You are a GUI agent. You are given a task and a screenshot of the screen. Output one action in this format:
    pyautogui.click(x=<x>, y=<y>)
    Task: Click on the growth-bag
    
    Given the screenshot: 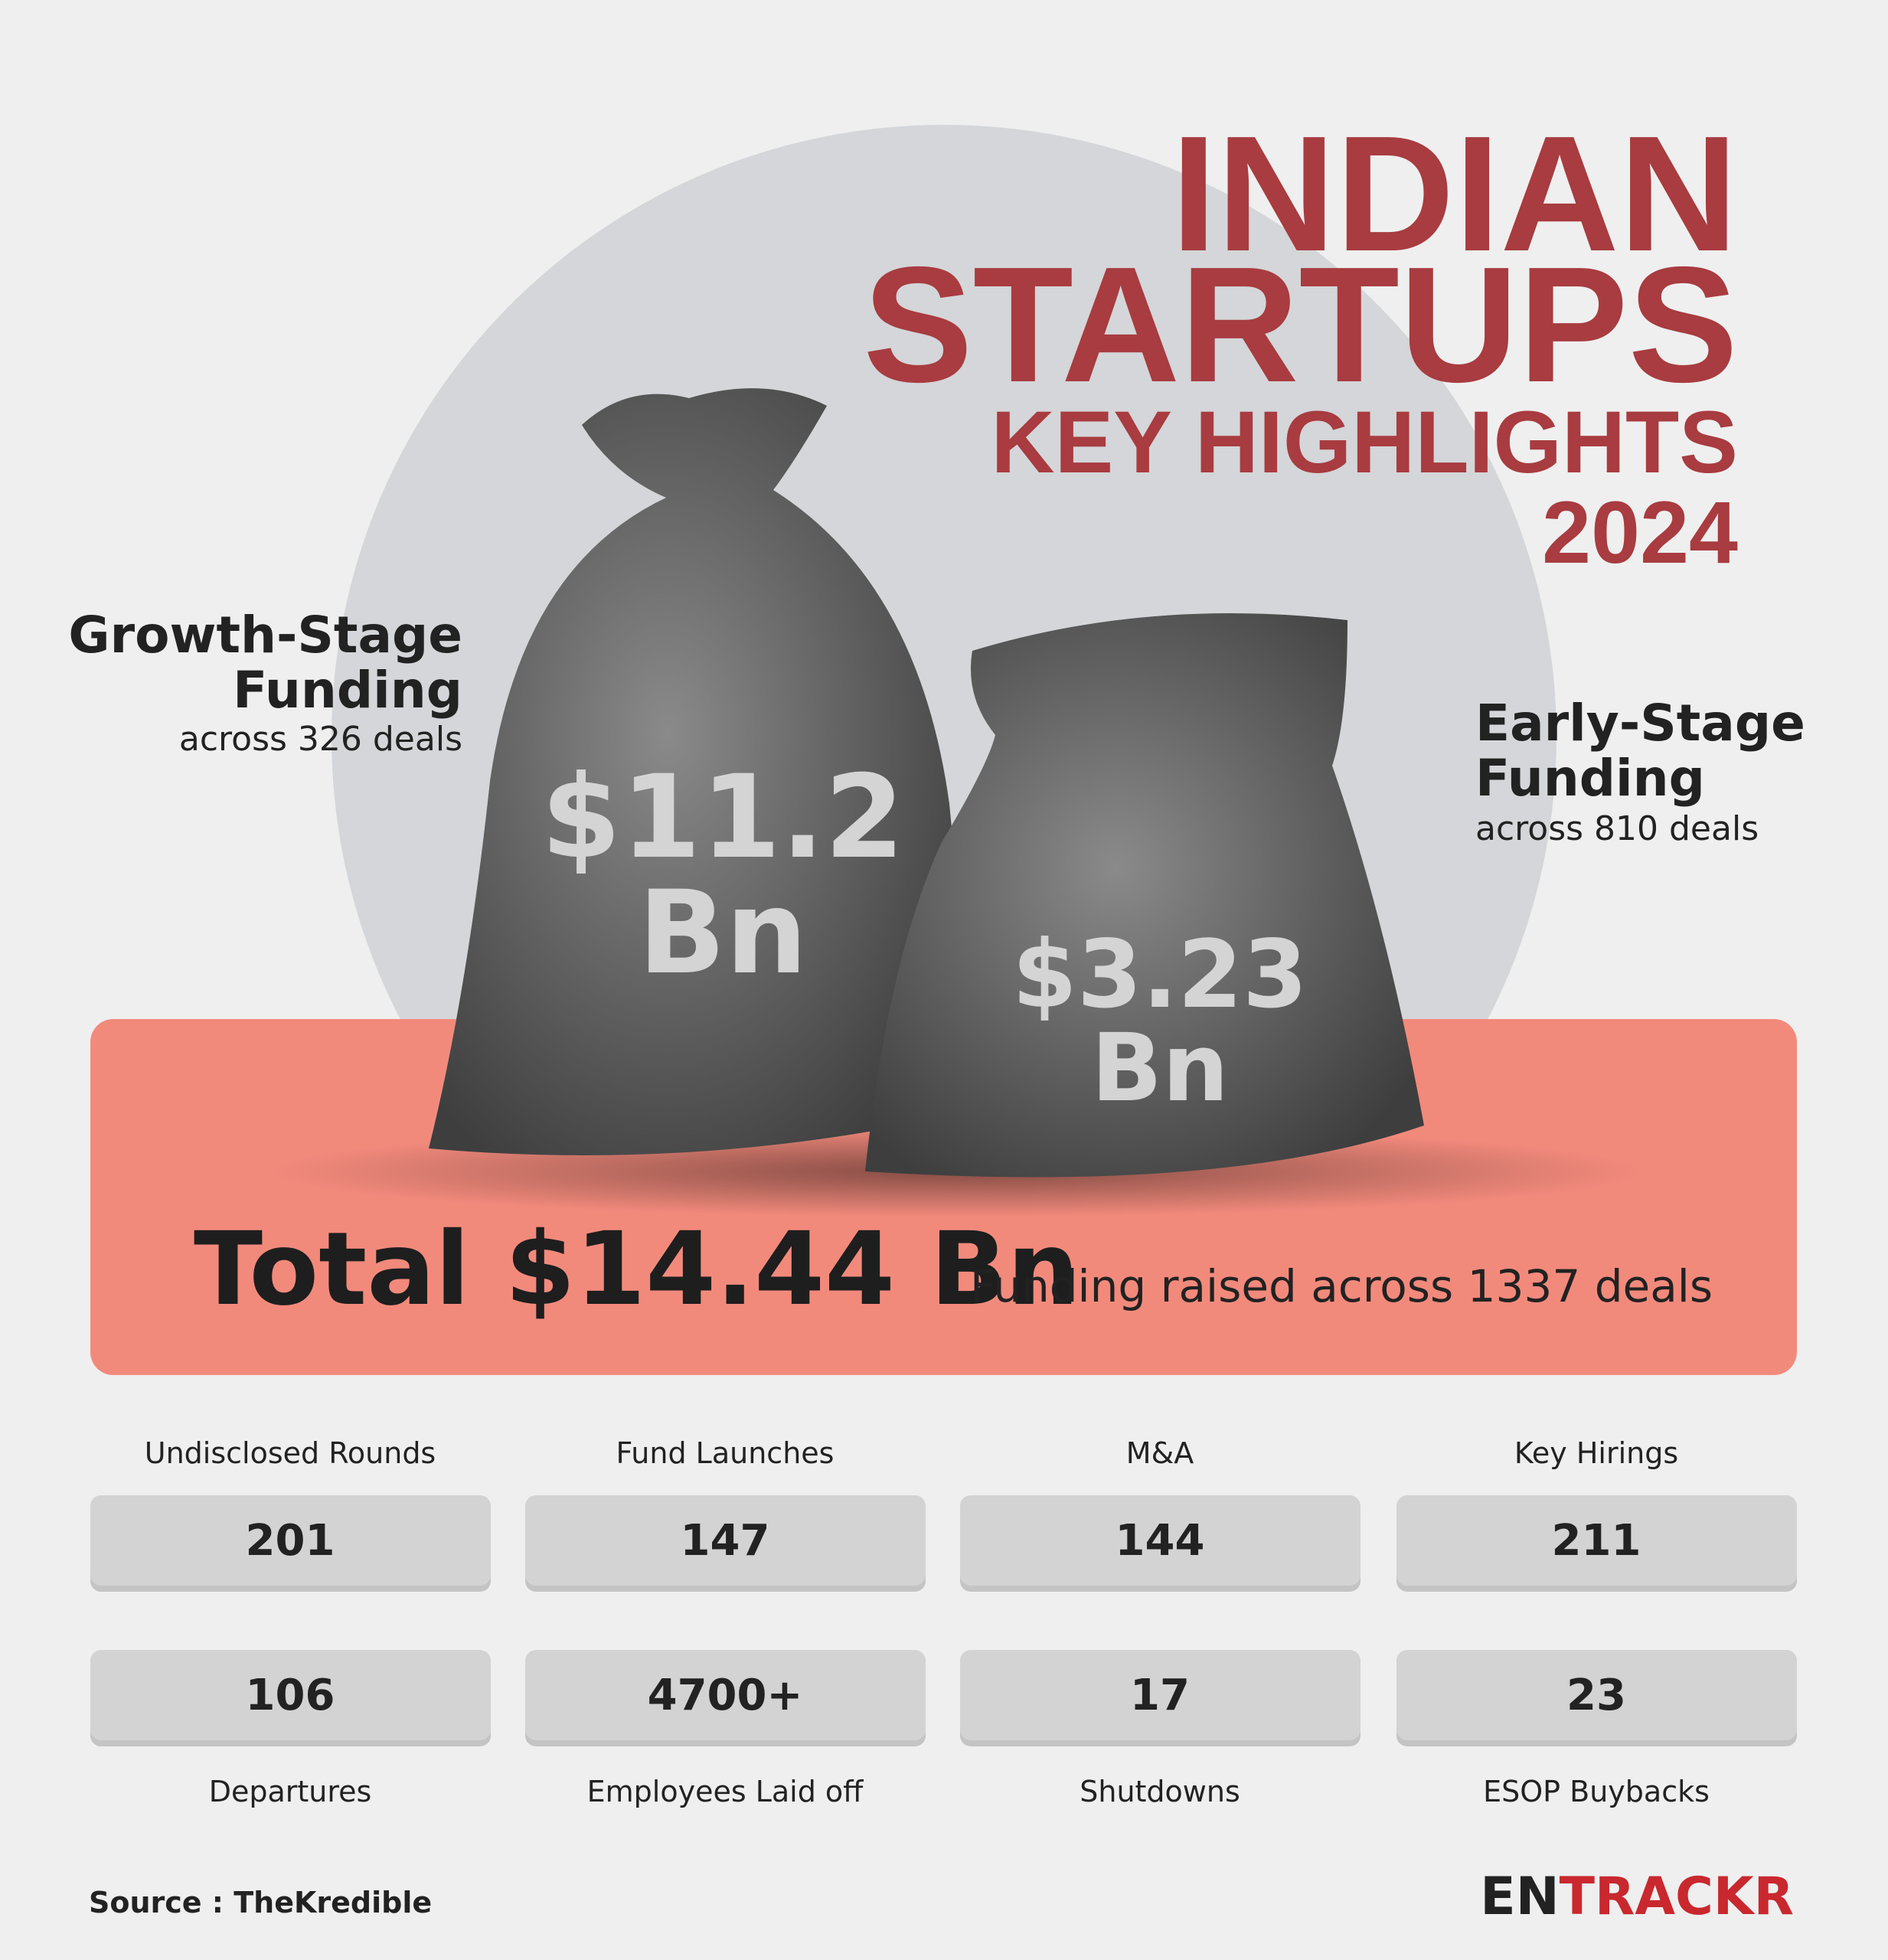 What is the action you would take?
    pyautogui.click(x=694, y=772)
    